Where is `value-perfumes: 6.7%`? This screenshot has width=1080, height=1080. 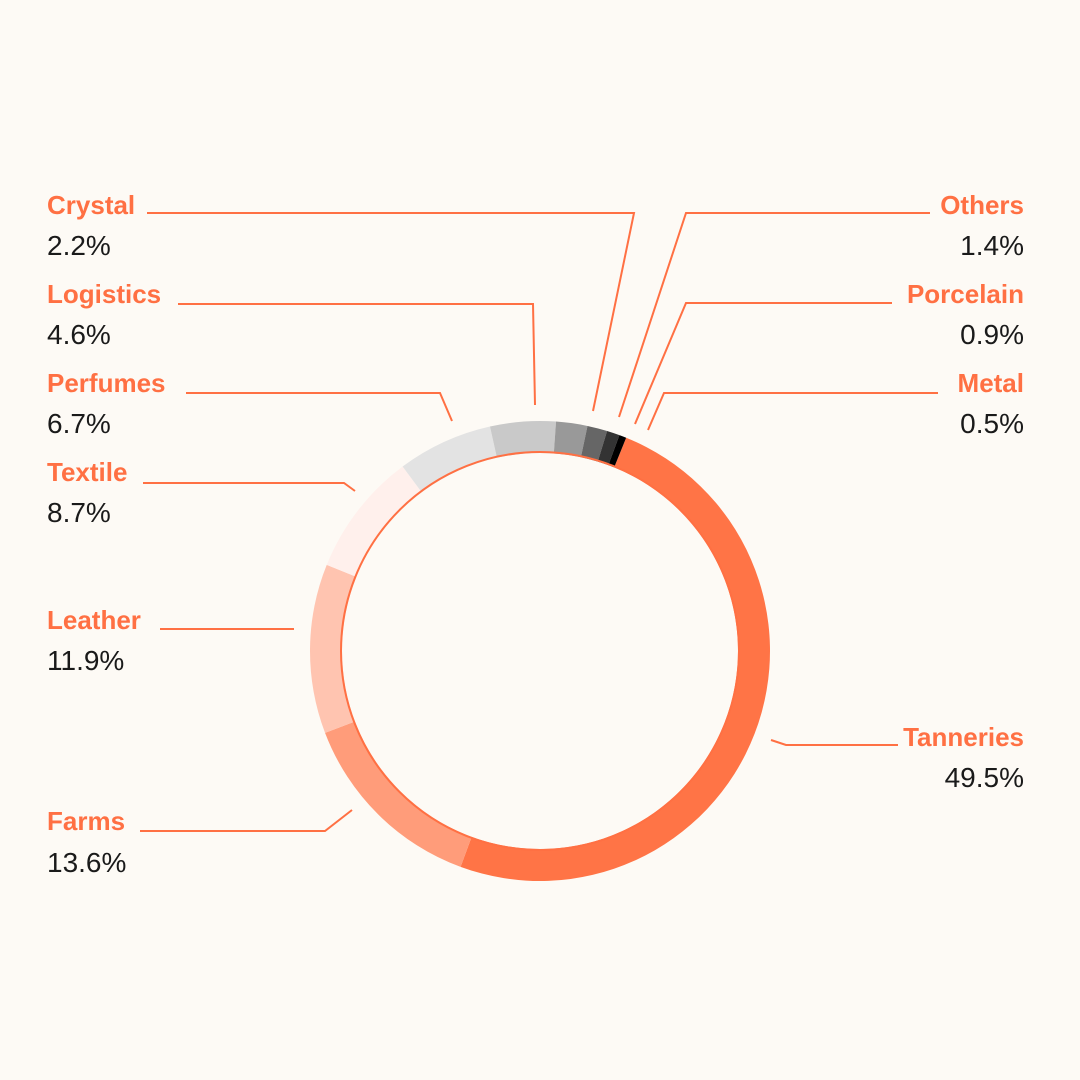 value-perfumes: 6.7% is located at coordinates (79, 423).